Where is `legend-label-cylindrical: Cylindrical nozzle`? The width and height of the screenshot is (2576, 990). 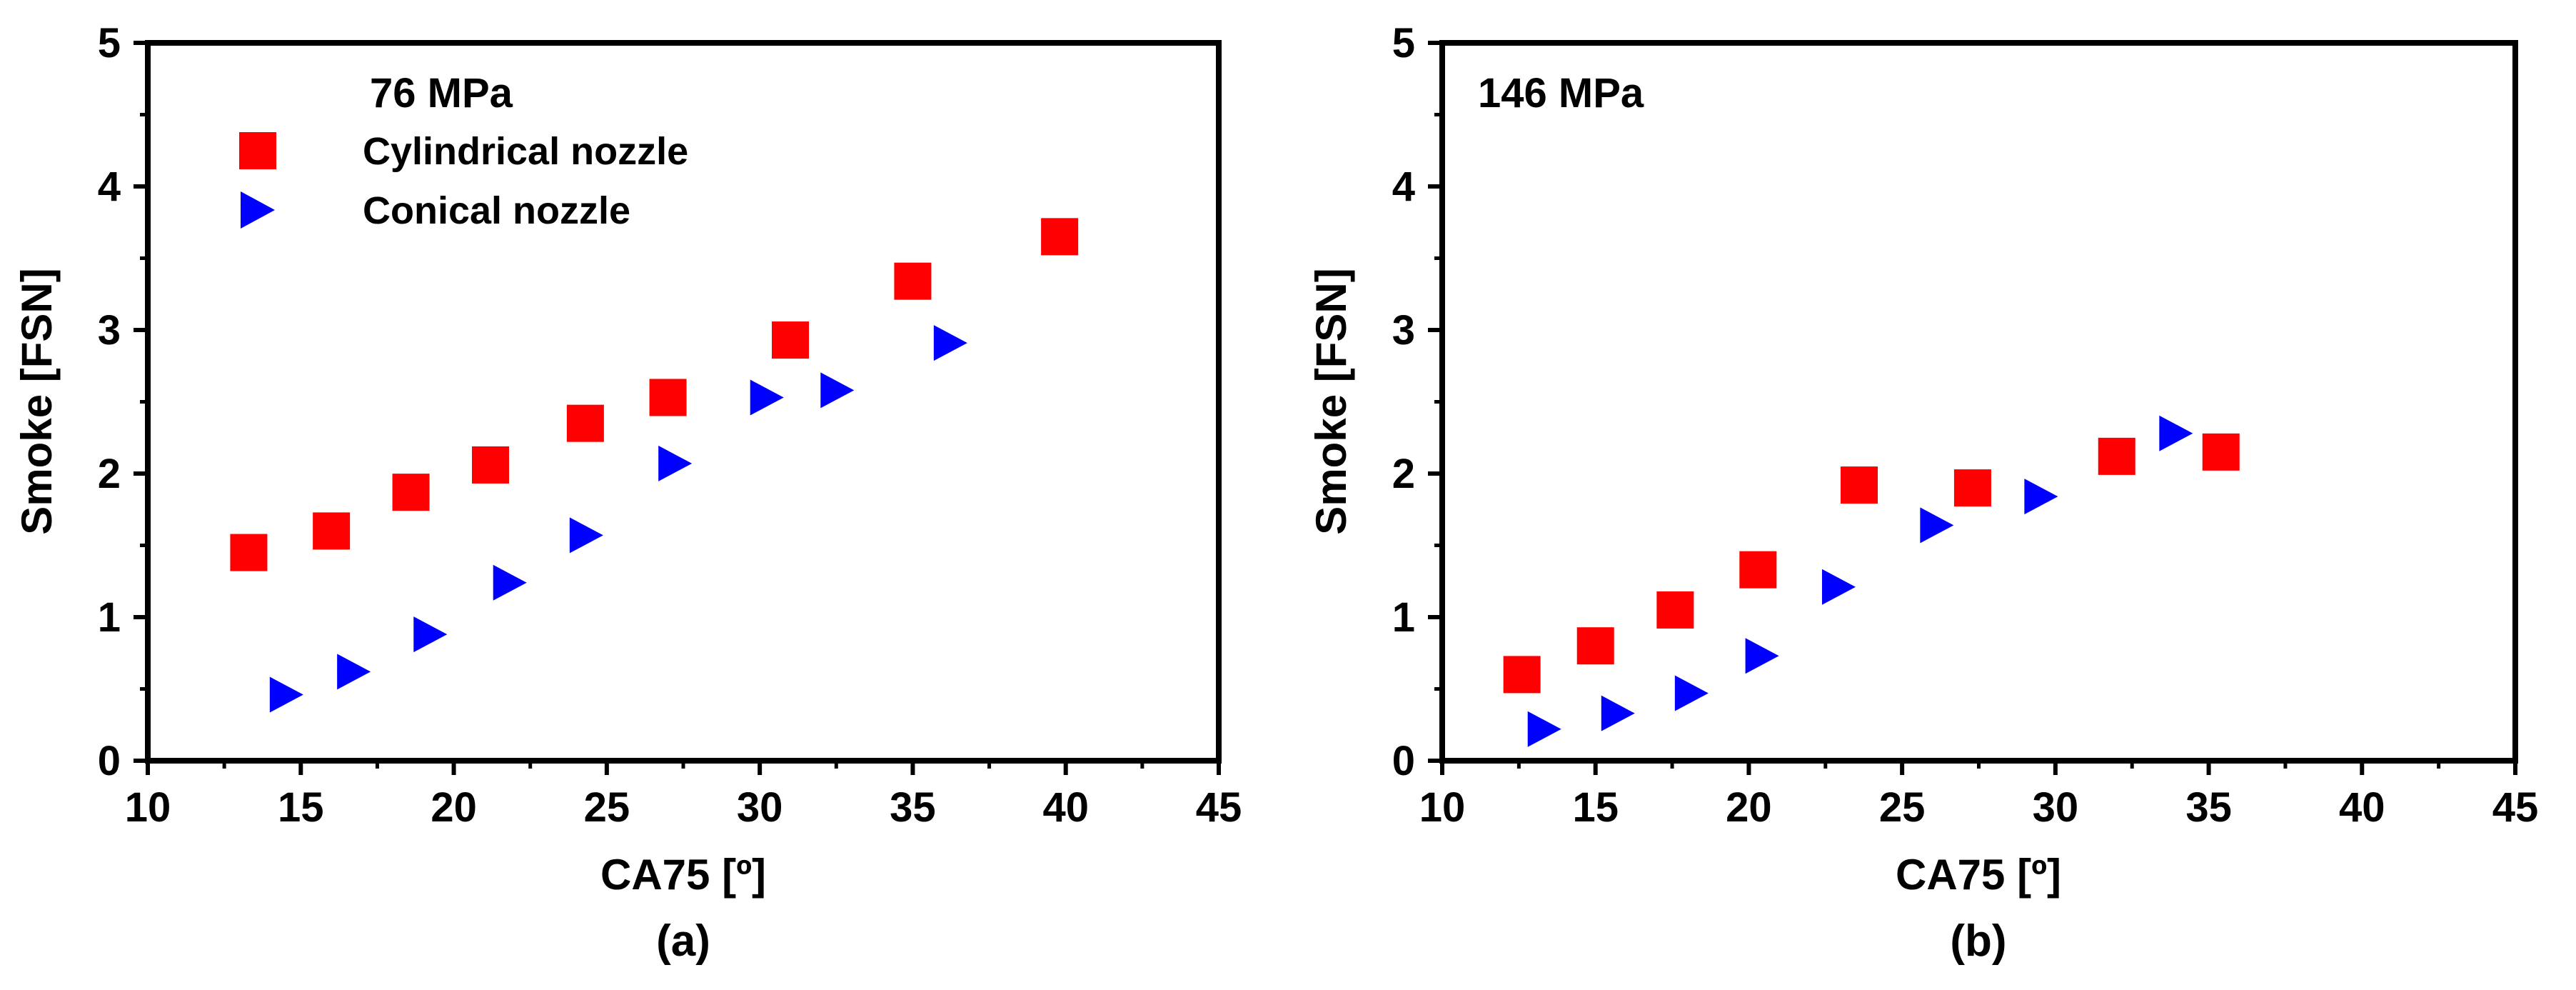
legend-label-cylindrical: Cylindrical nozzle is located at coordinates (525, 151).